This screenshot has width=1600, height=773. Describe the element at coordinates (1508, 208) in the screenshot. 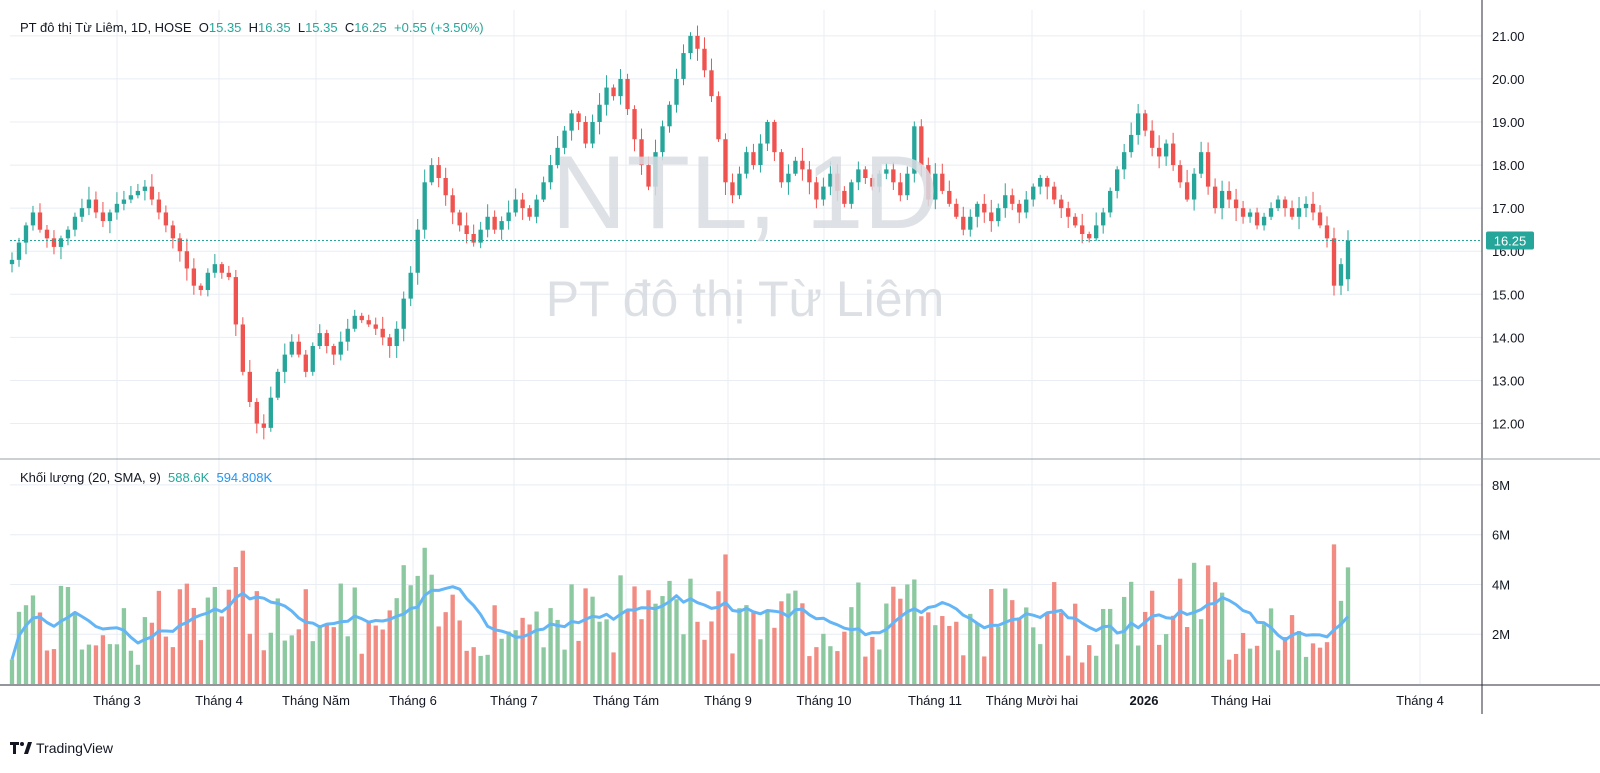

I see `price-tick-label: 17.00` at that location.